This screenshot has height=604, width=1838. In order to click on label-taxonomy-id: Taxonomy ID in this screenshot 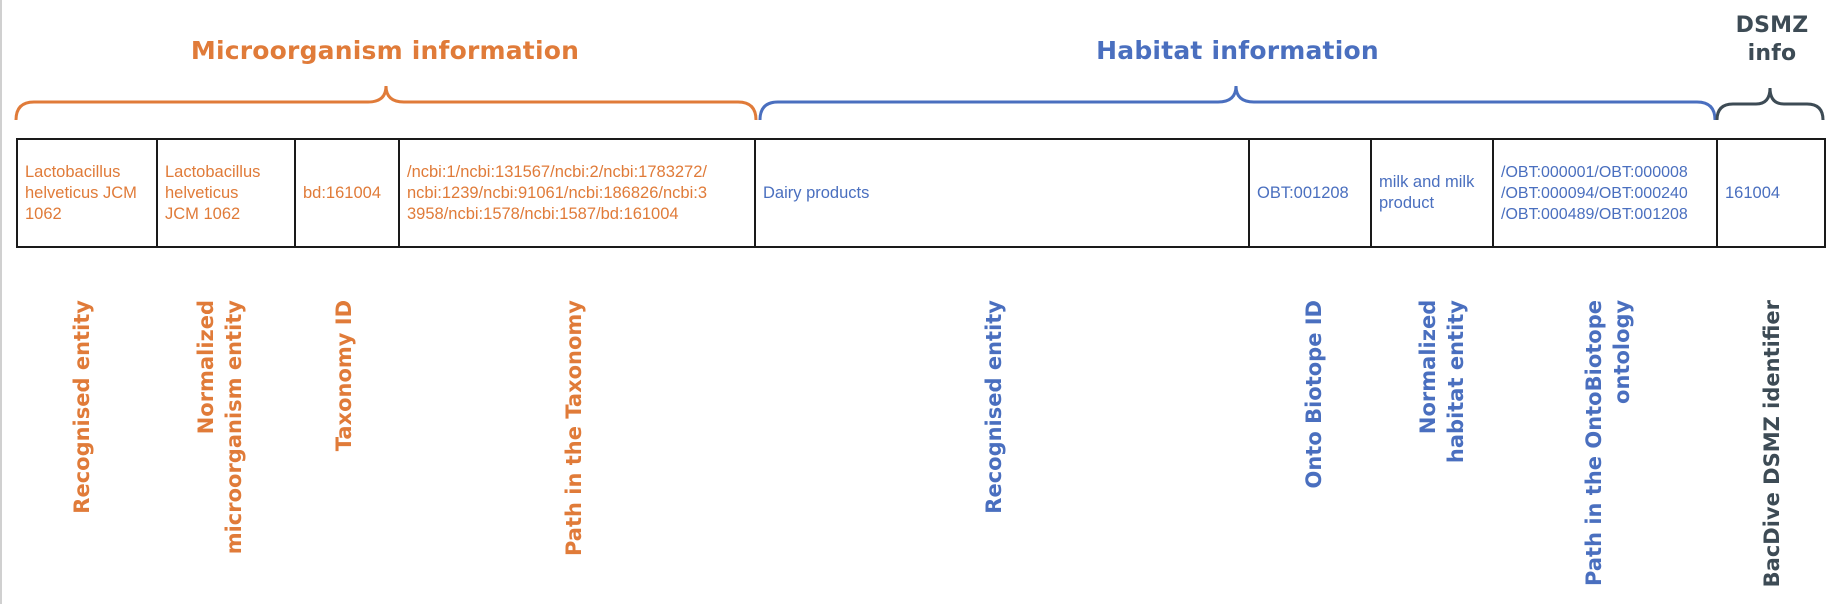, I will do `click(344, 375)`.